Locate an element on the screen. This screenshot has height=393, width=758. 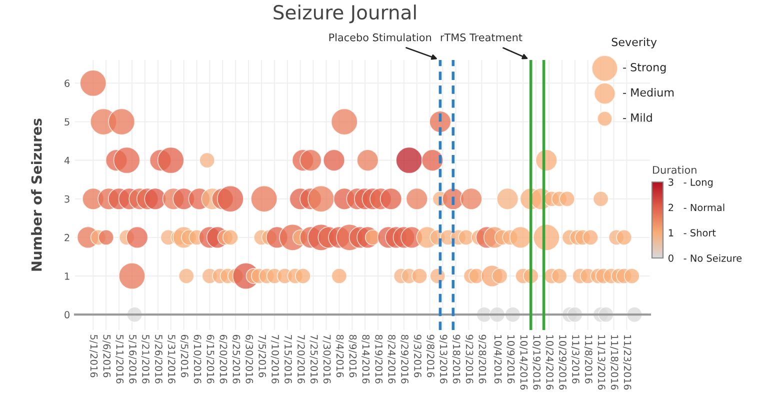
legend-title: Severity is located at coordinates (634, 43).